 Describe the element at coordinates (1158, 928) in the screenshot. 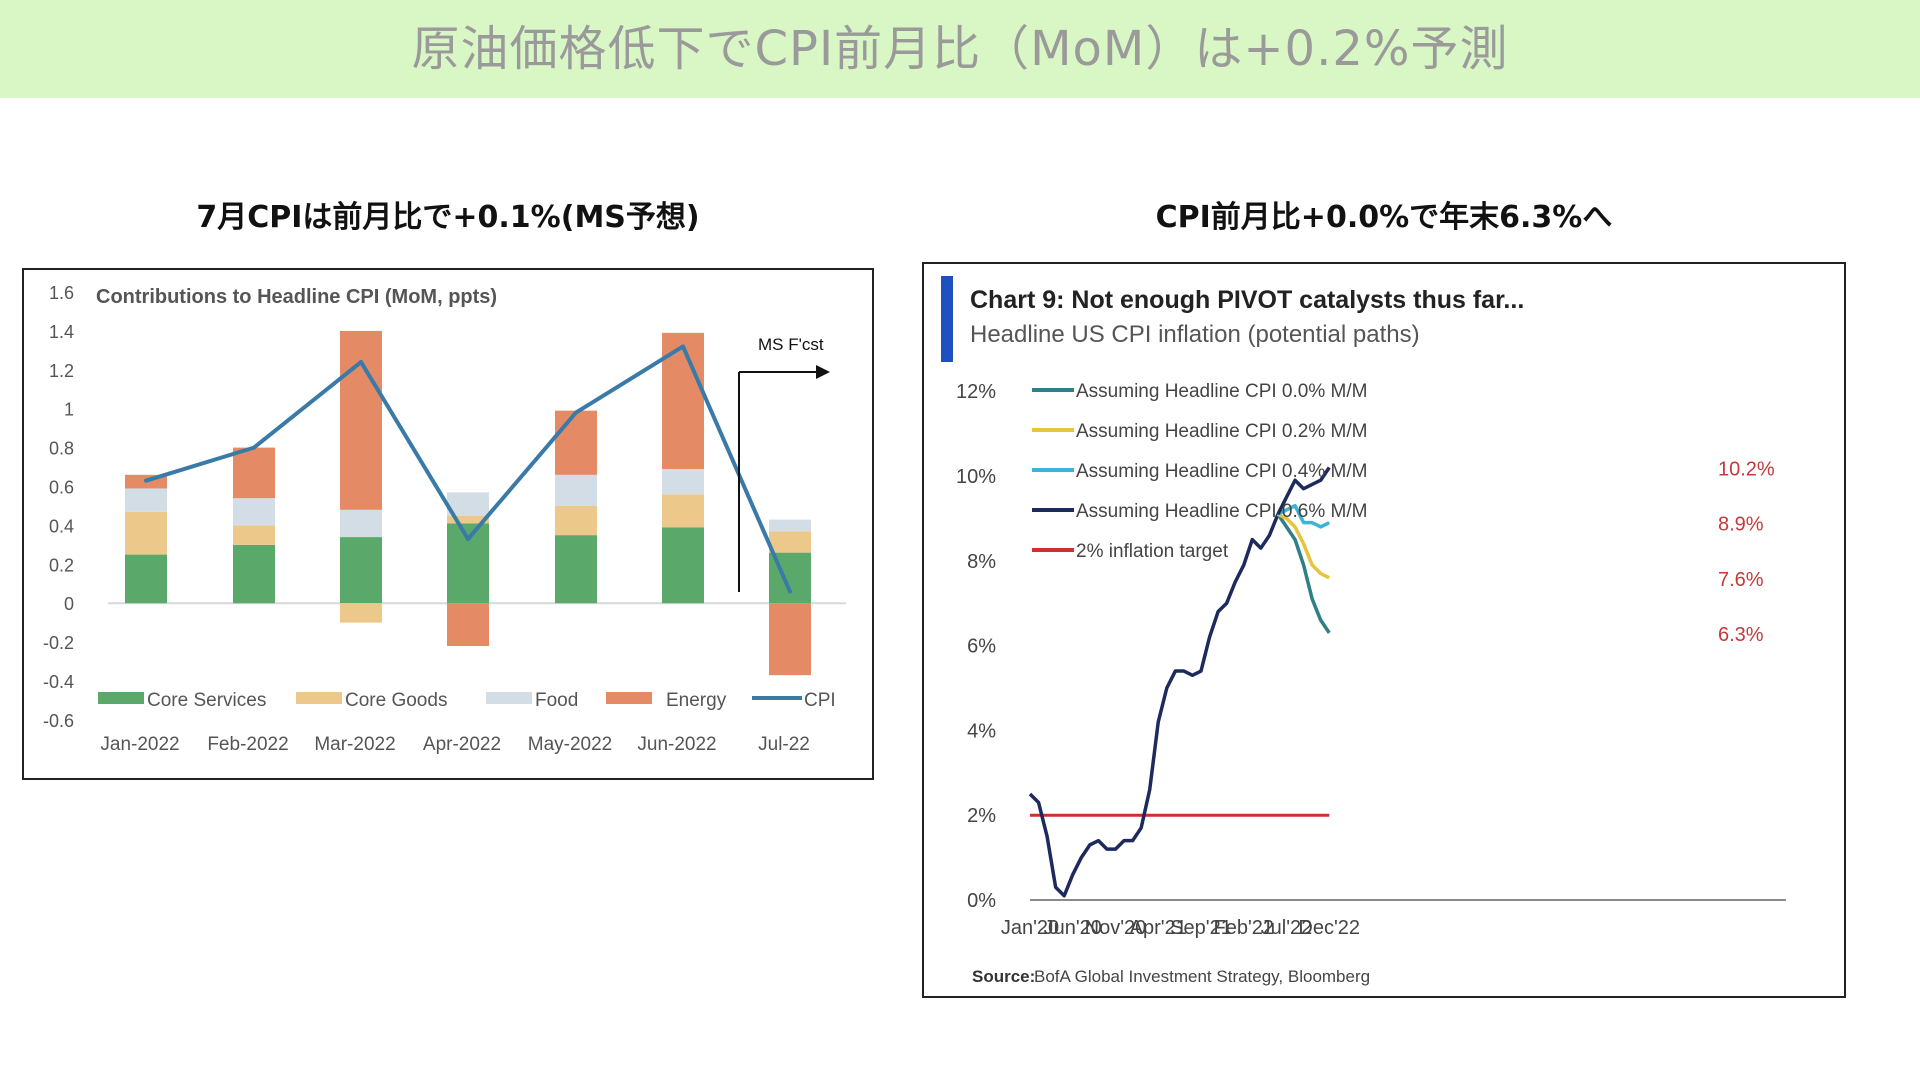

I see `x-tick-label: Apr'21` at that location.